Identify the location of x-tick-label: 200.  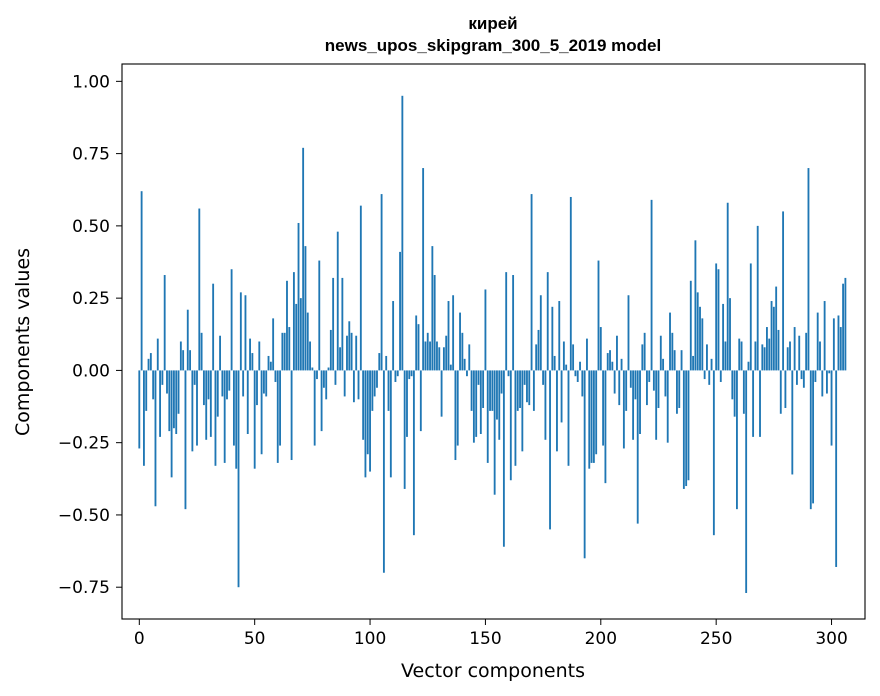
(601, 639).